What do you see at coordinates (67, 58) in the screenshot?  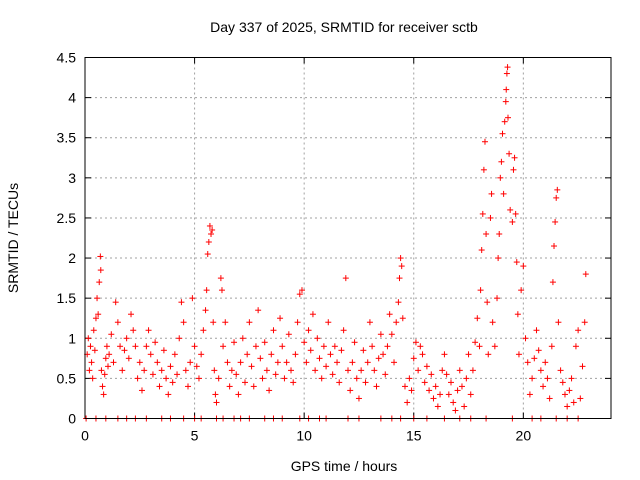 I see `y-tick-label: 4.5` at bounding box center [67, 58].